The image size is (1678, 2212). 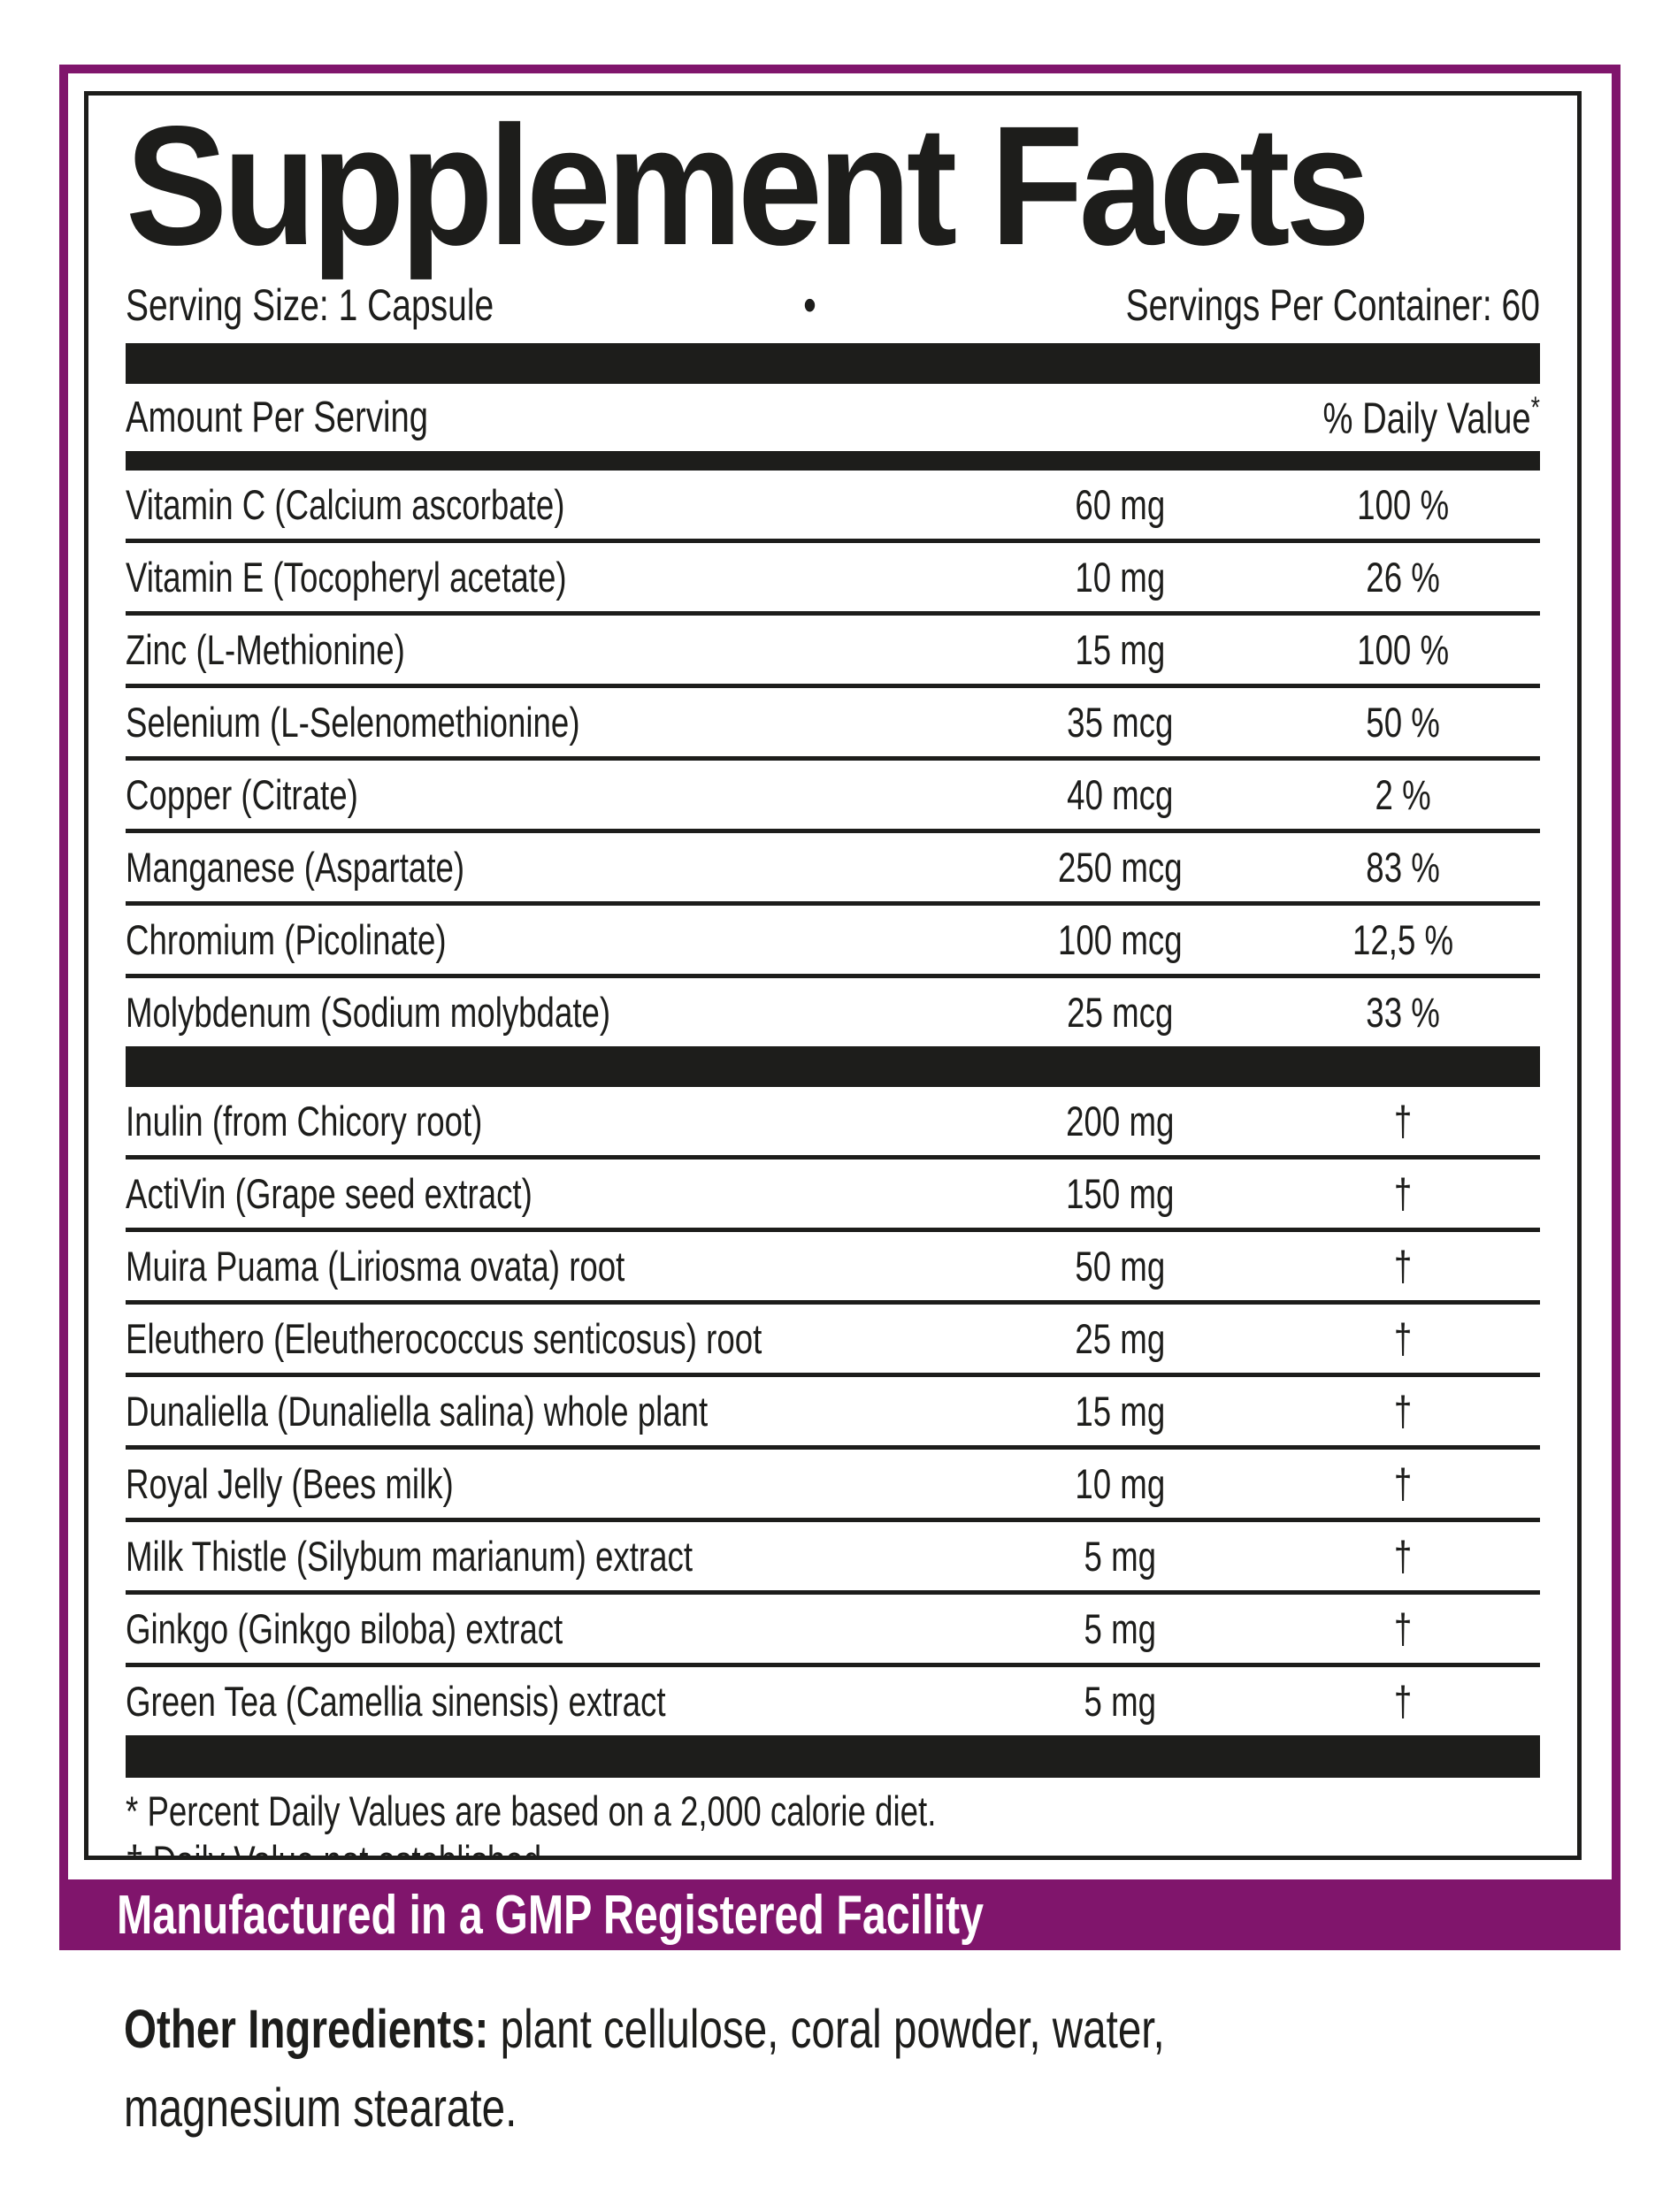 I want to click on ingredient-row: Zinc (L-Methionine) 15 mg 100 %, so click(x=833, y=650).